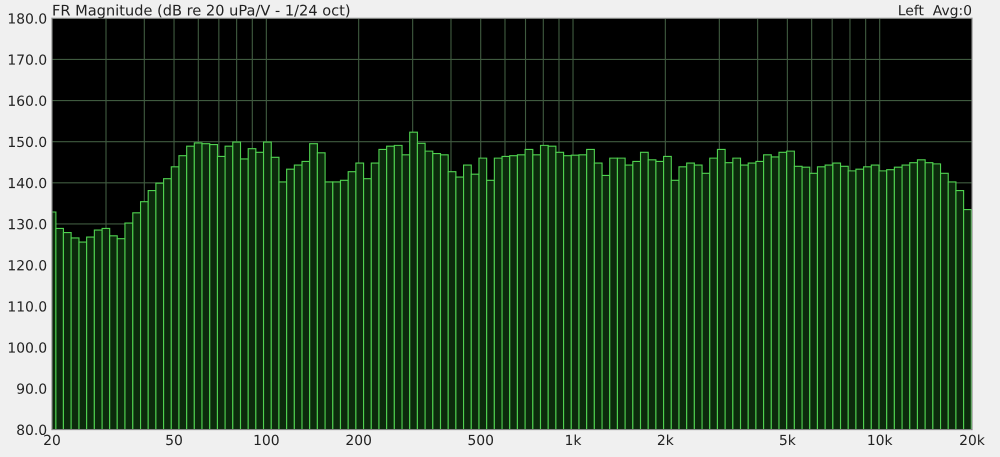  I want to click on x-tick-label: 20, so click(52, 440).